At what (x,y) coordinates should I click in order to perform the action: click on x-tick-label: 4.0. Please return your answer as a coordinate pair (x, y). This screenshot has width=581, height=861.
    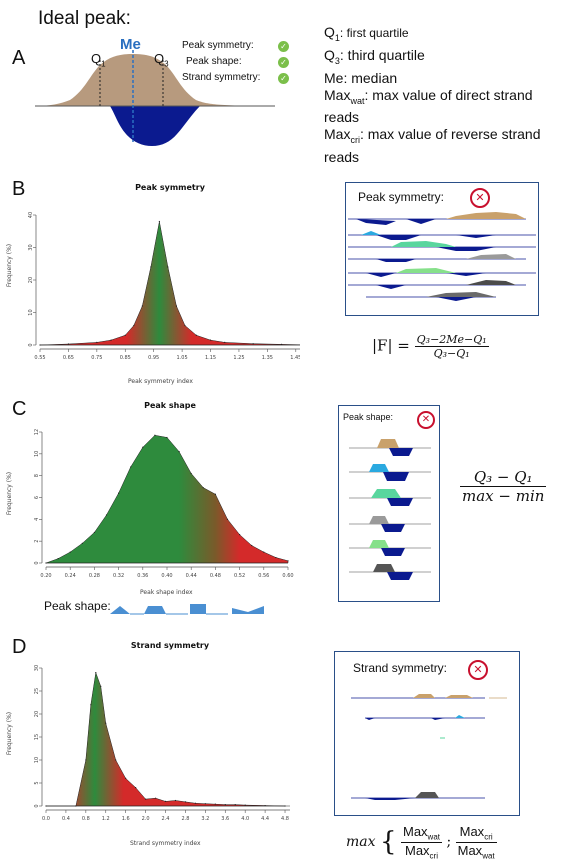
    Looking at the image, I should click on (245, 819).